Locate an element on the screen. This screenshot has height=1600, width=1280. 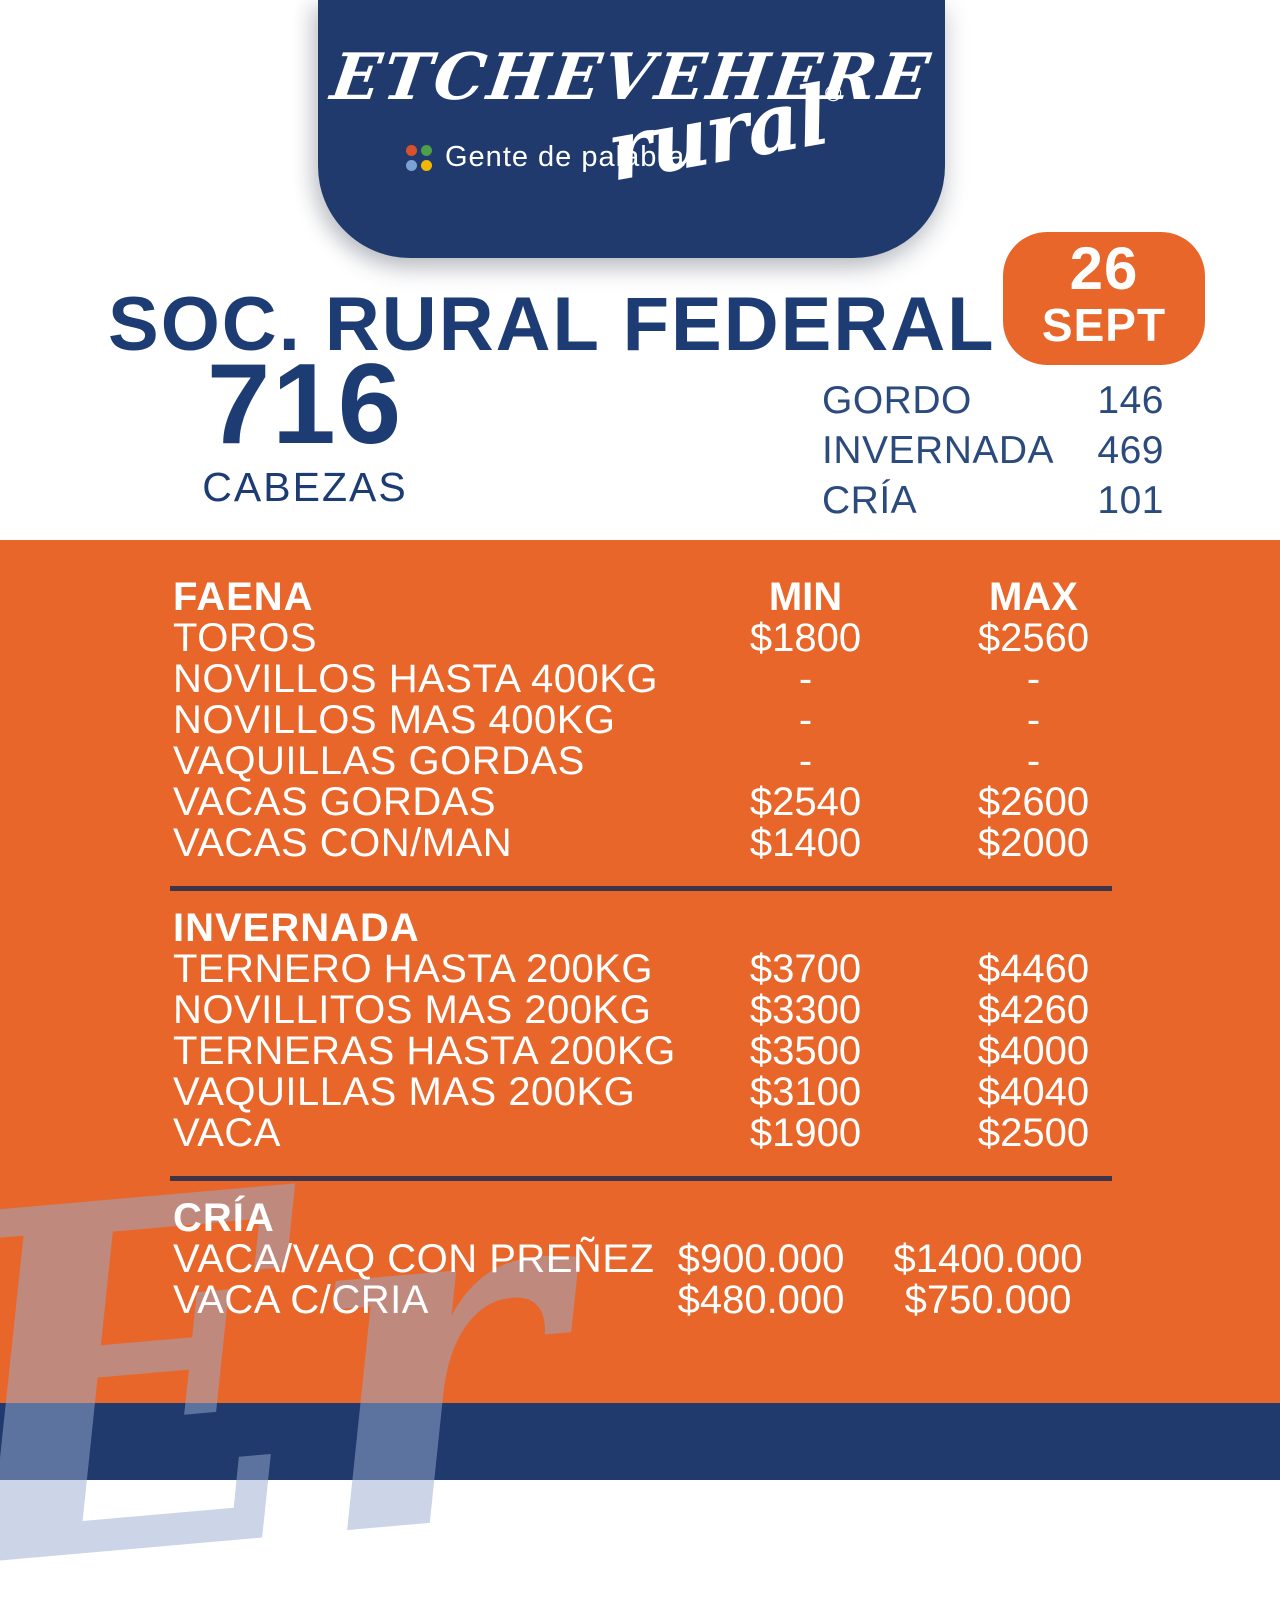
row-label: TERNERO HASTA 200KG is located at coordinates (413, 969).